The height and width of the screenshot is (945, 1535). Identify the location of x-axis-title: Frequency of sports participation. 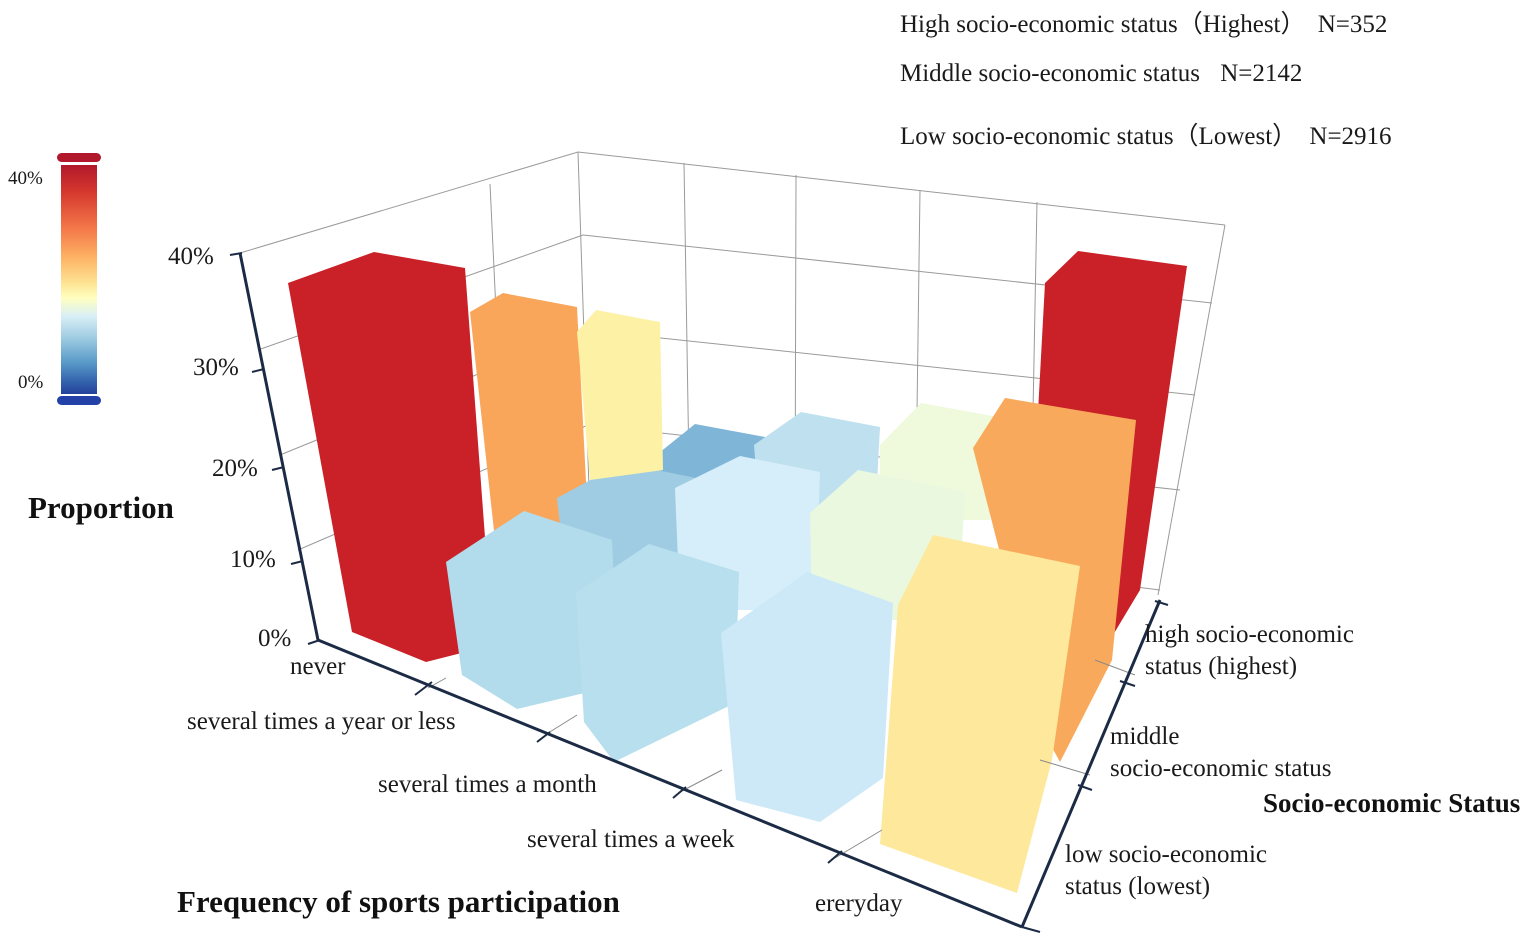
(398, 901).